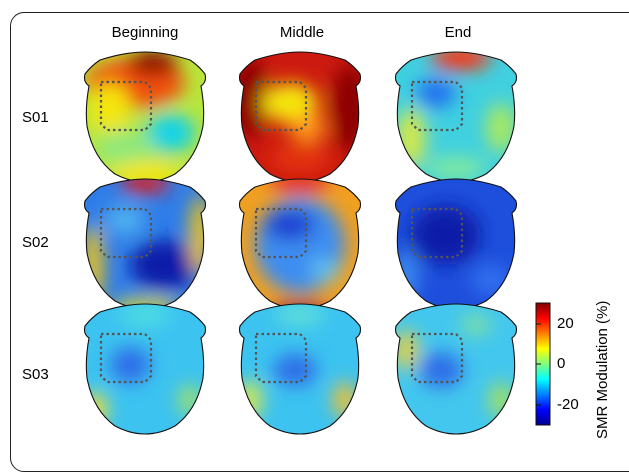 The image size is (629, 472). Describe the element at coordinates (300, 244) in the screenshot. I see `map-s02-middle` at that location.